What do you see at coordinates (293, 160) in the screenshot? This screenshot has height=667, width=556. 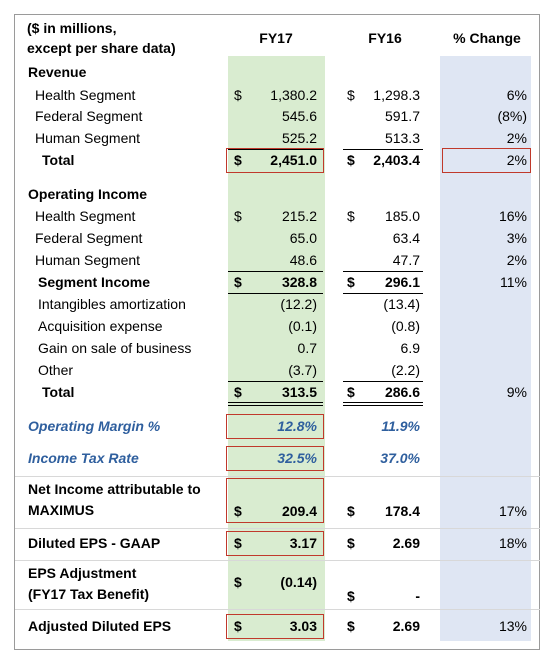 I see `fy17-value: 2,451.0` at bounding box center [293, 160].